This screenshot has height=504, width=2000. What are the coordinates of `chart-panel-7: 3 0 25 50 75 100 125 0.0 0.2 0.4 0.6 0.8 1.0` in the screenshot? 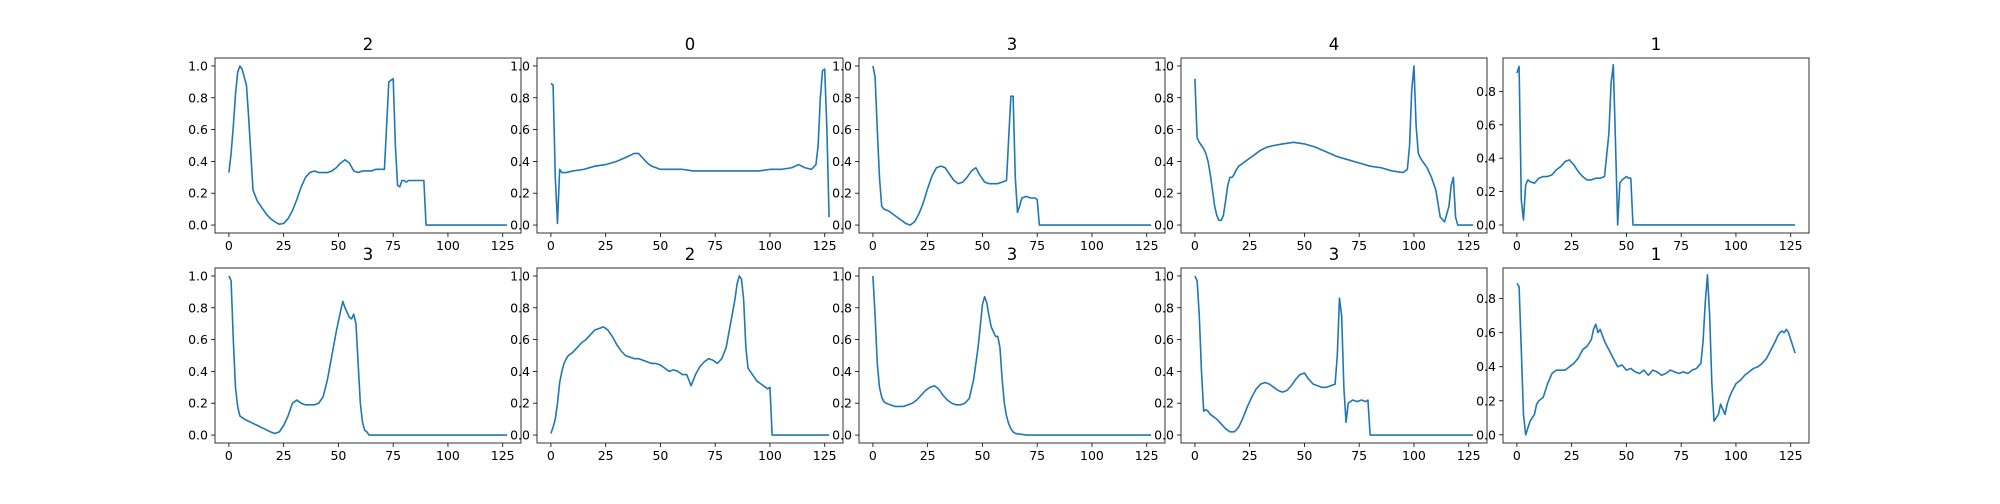 It's located at (999, 354).